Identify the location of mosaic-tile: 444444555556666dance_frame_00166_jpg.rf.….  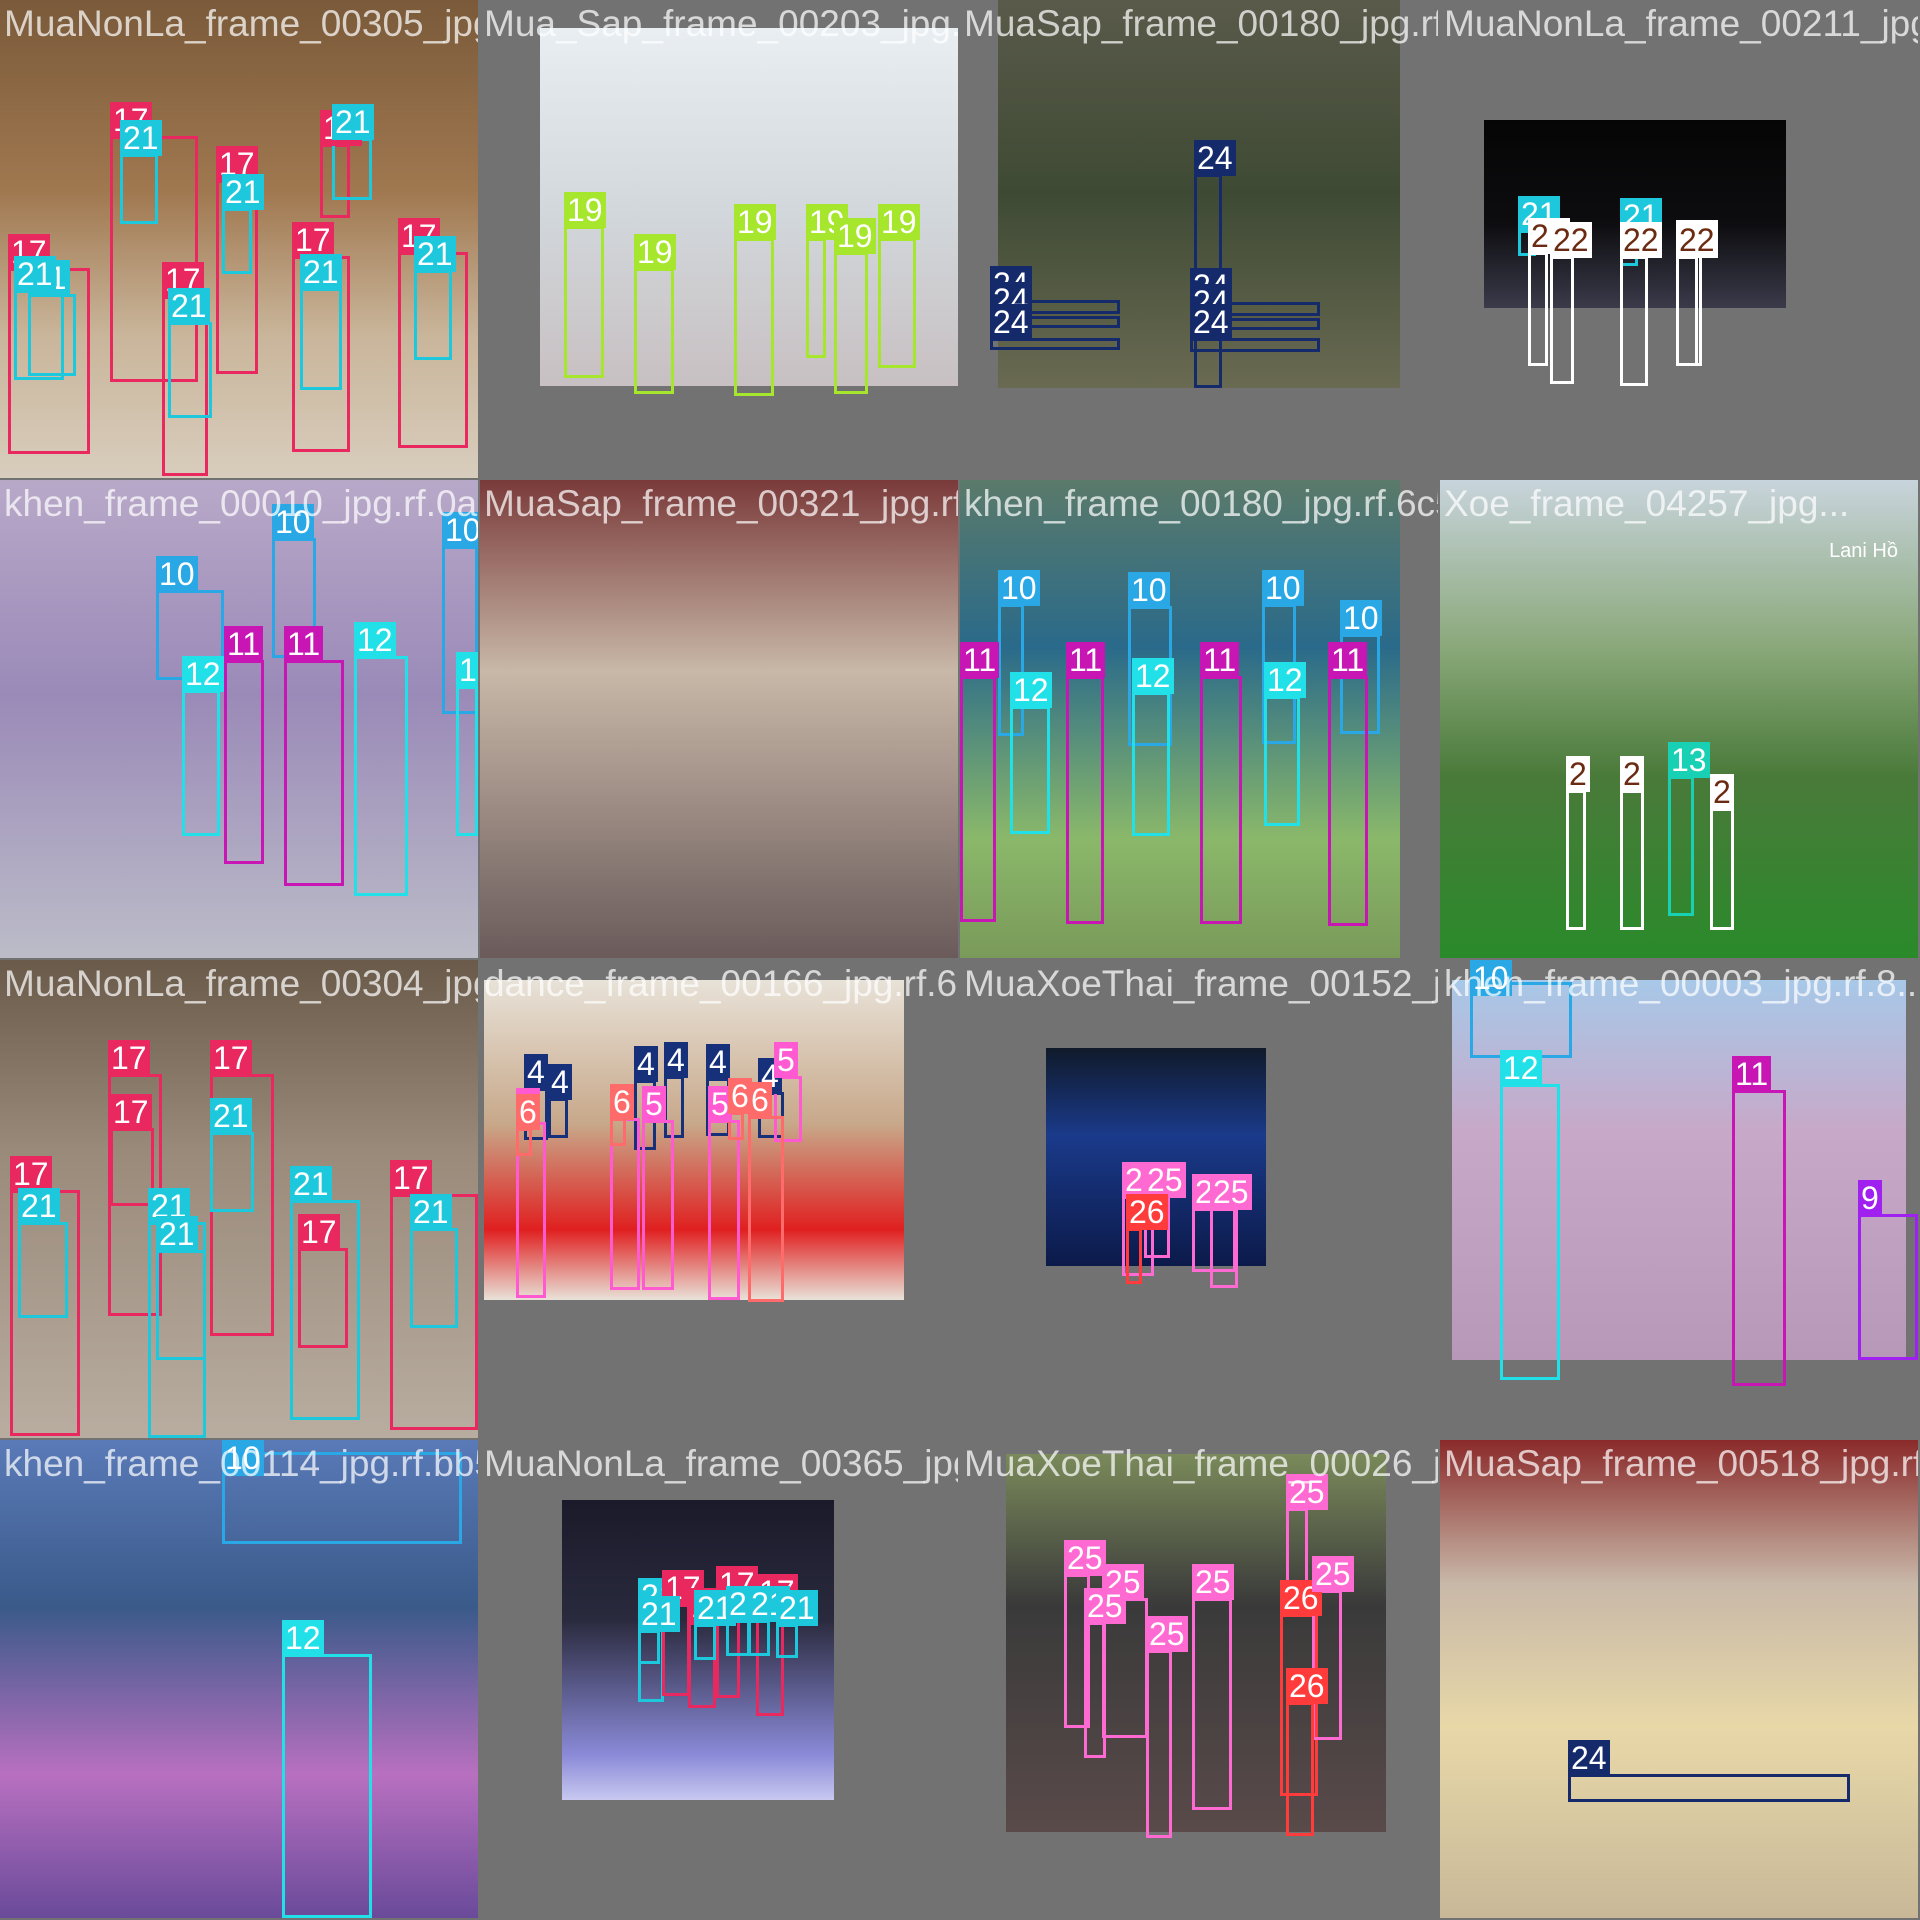
(719, 1199).